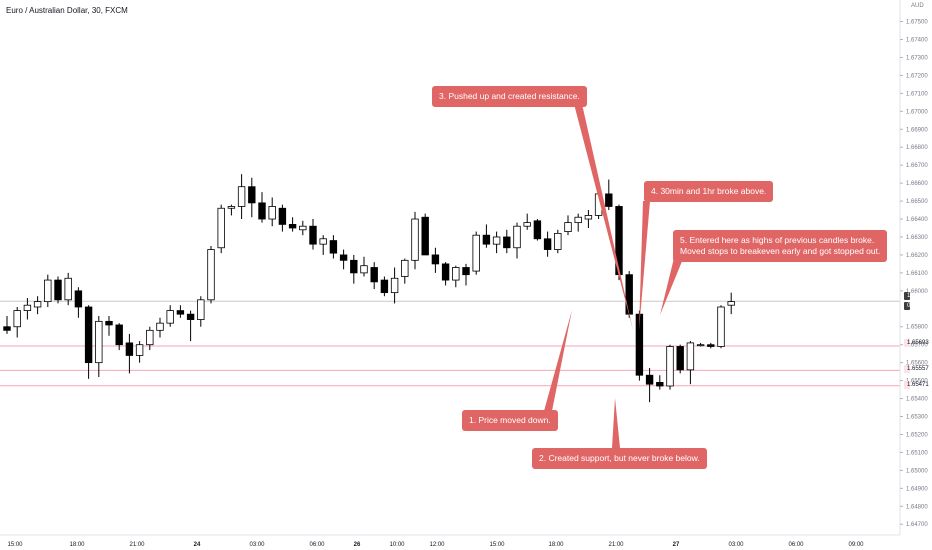  Describe the element at coordinates (917, 435) in the screenshot. I see `y-tick-label: 1.65200` at that location.